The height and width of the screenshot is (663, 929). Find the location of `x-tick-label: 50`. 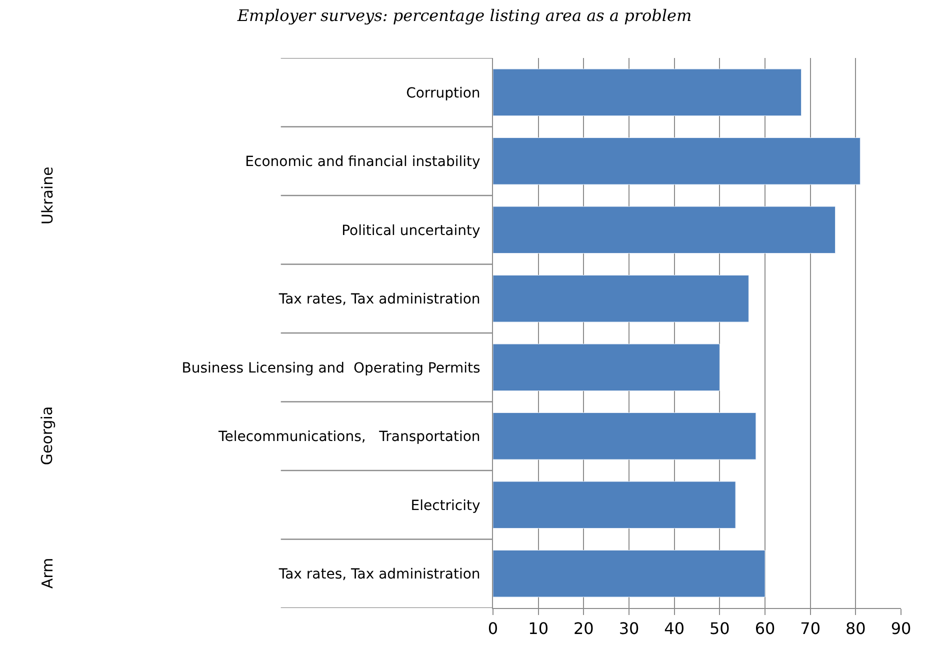

x-tick-label: 50 is located at coordinates (719, 628).